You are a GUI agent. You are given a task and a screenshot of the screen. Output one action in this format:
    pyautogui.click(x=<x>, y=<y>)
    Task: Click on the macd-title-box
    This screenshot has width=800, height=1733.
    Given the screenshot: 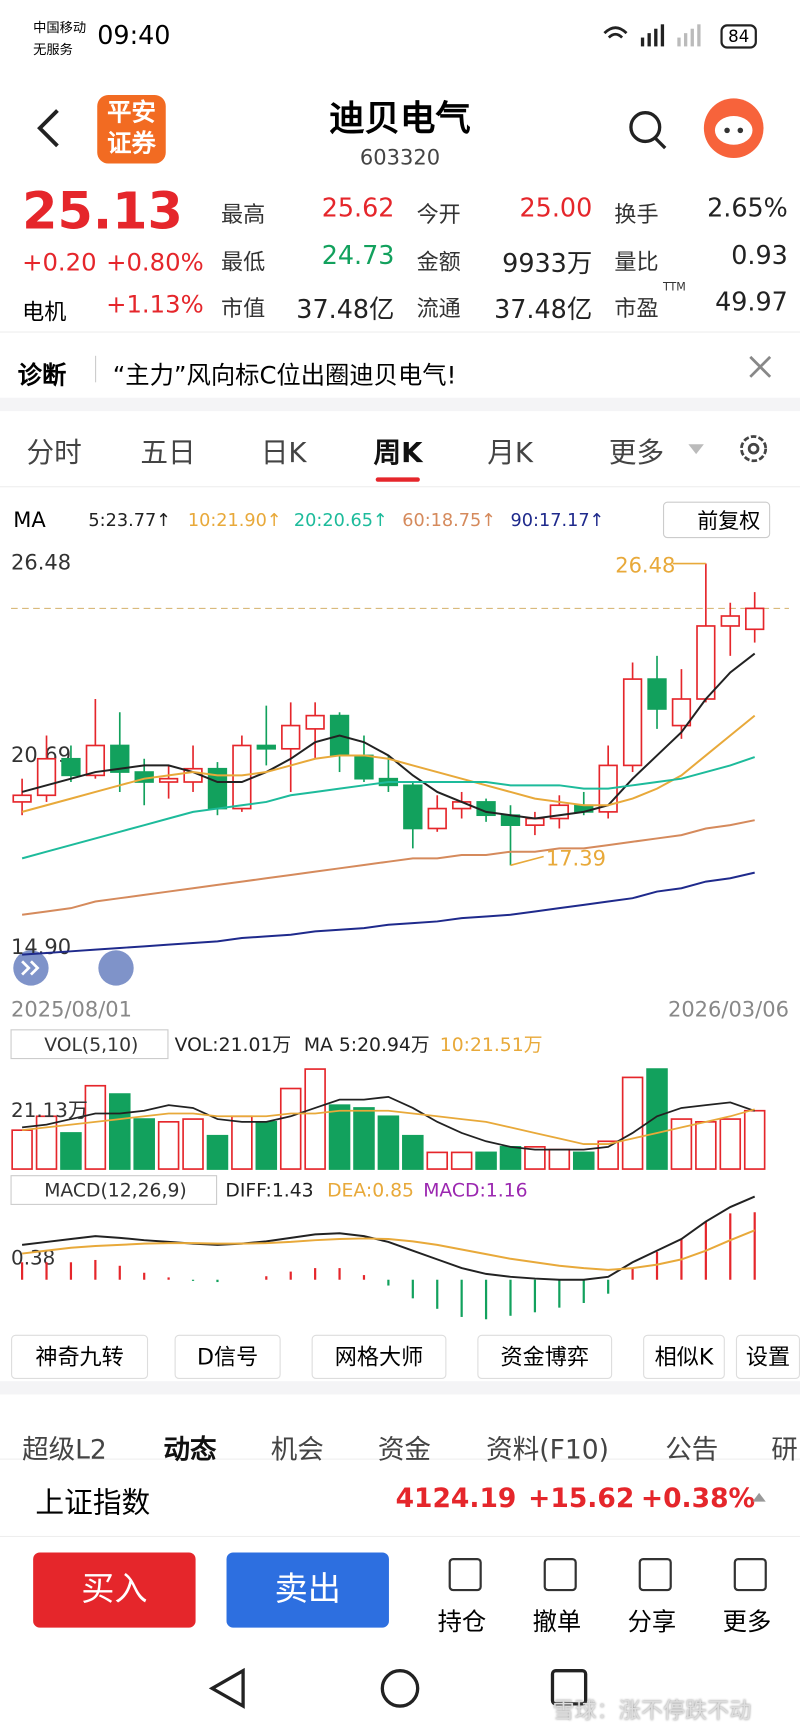 What is the action you would take?
    pyautogui.click(x=114, y=1190)
    